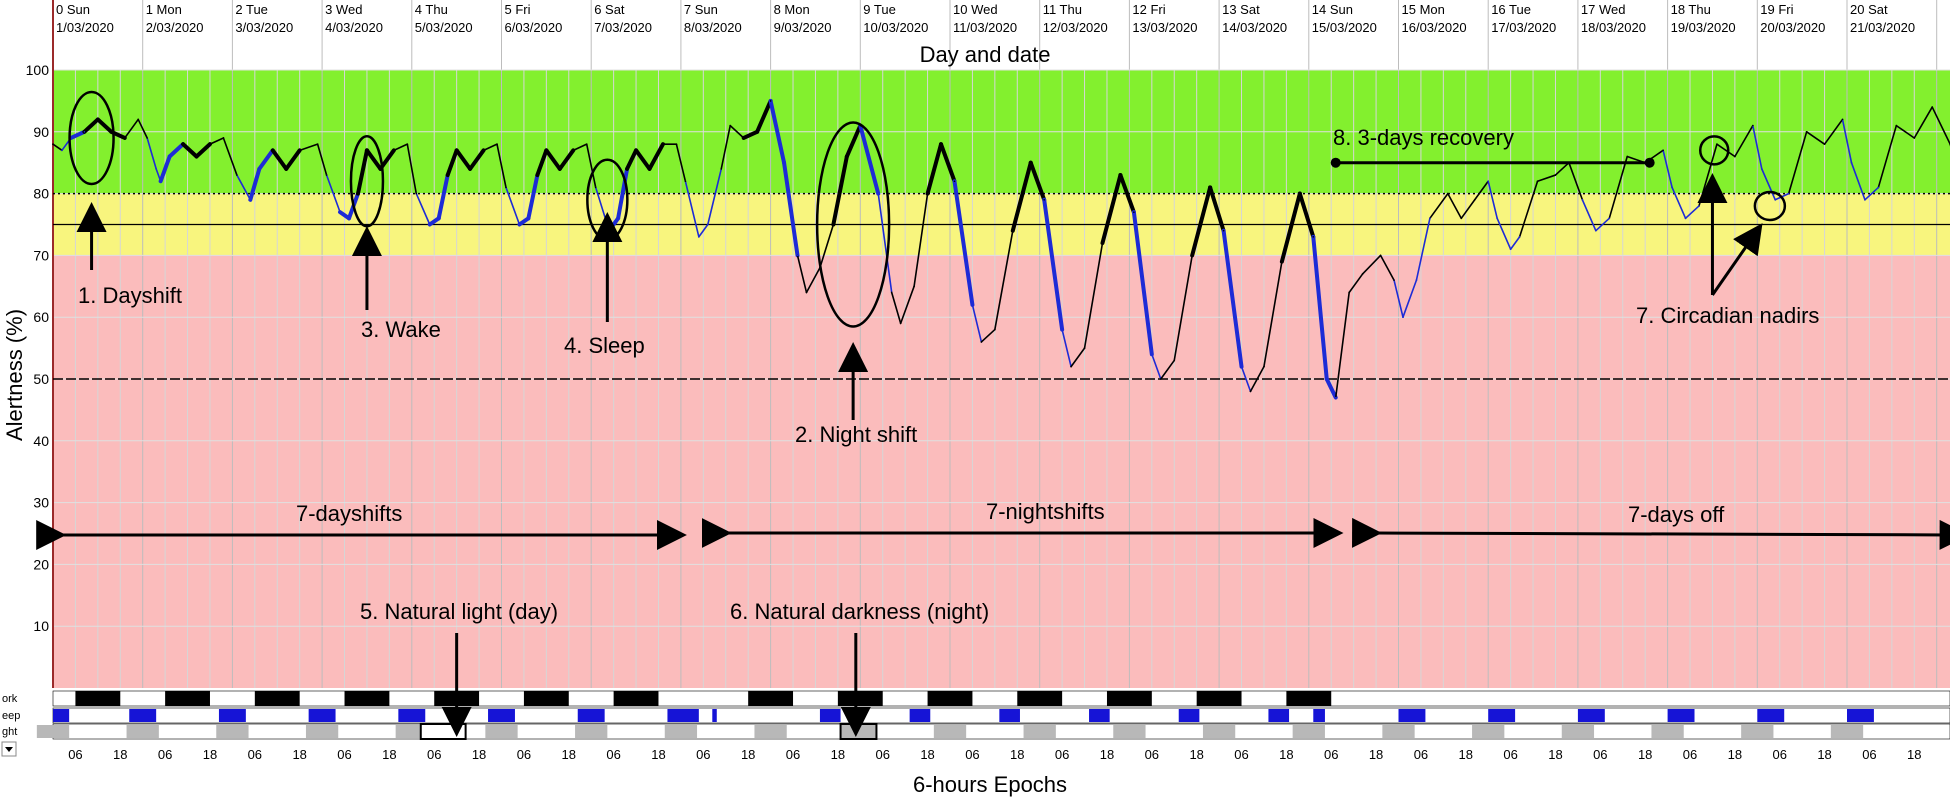 Image resolution: width=1950 pixels, height=798 pixels. I want to click on date-label: 12/03/2020, so click(1075, 27).